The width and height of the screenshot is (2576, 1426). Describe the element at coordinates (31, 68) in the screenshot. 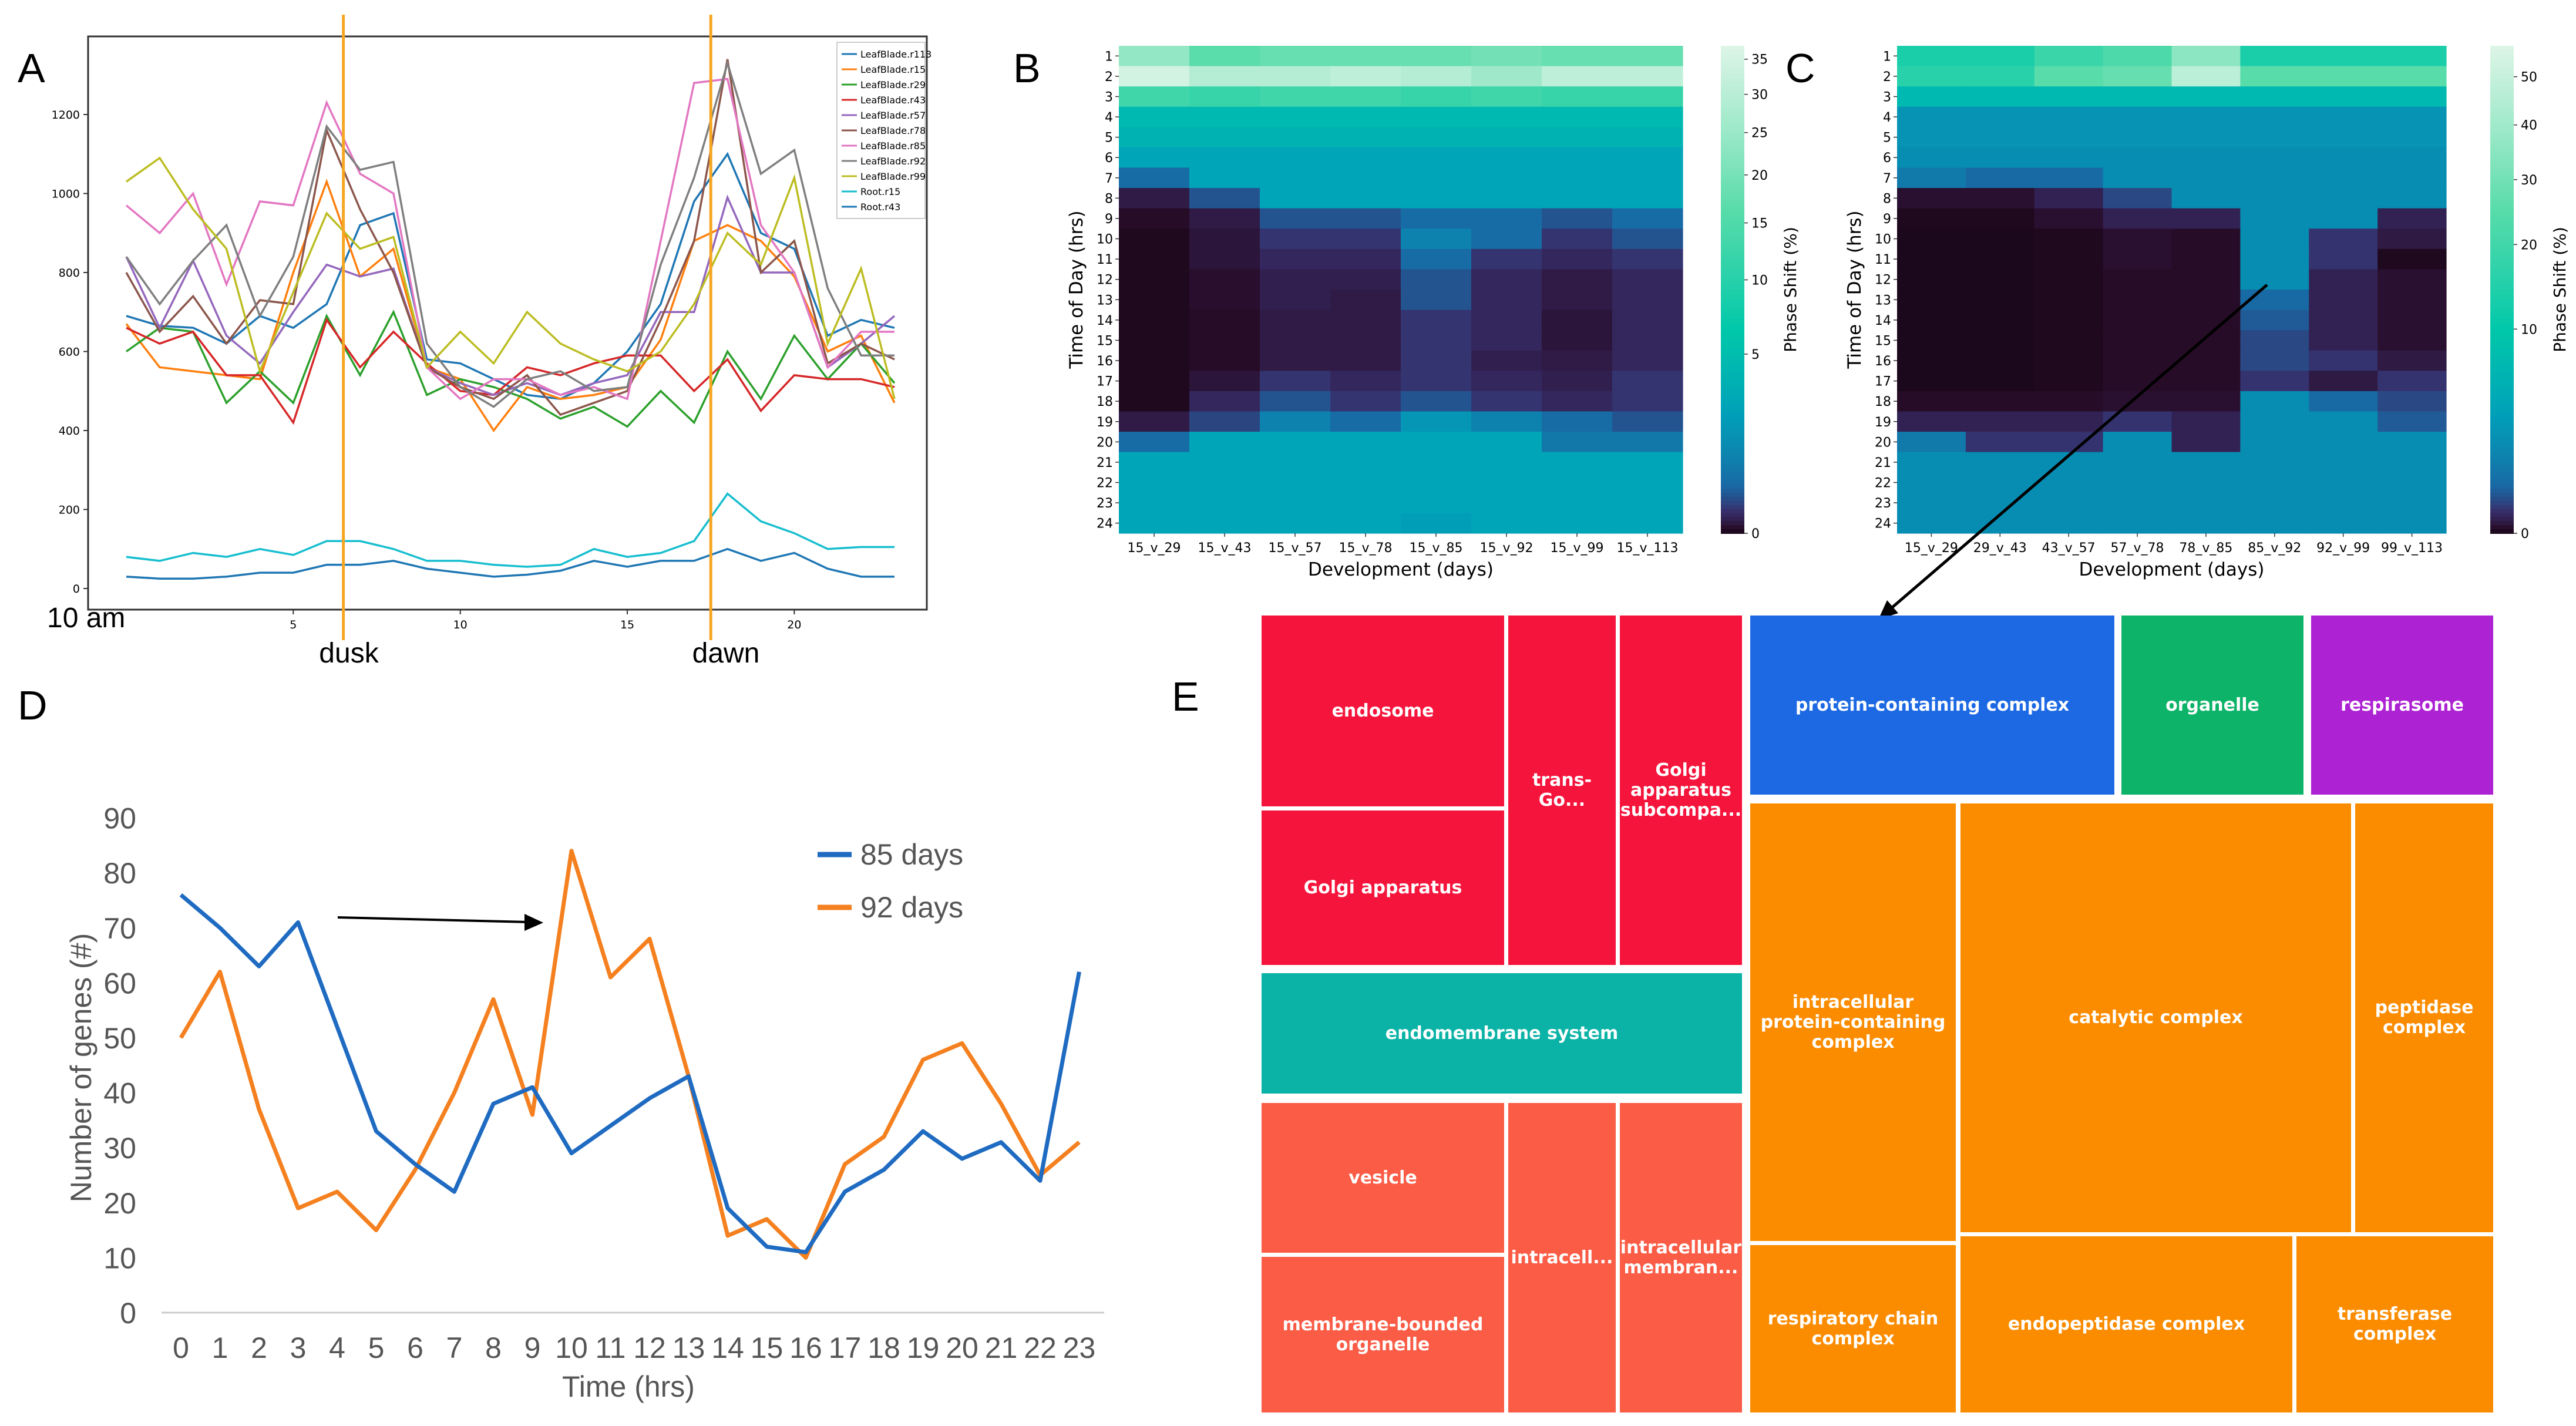

I see `panel-letter-a: A` at that location.